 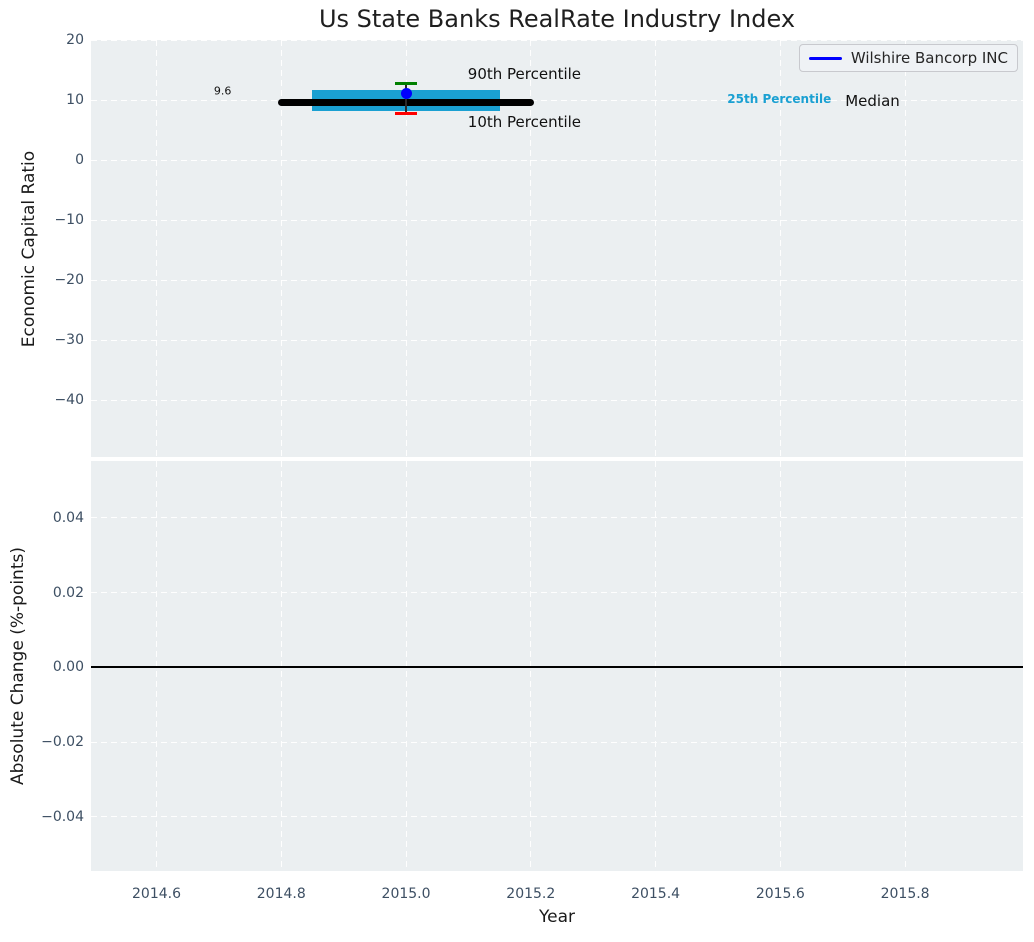 I want to click on y-tick-label: −20, so click(x=69, y=280).